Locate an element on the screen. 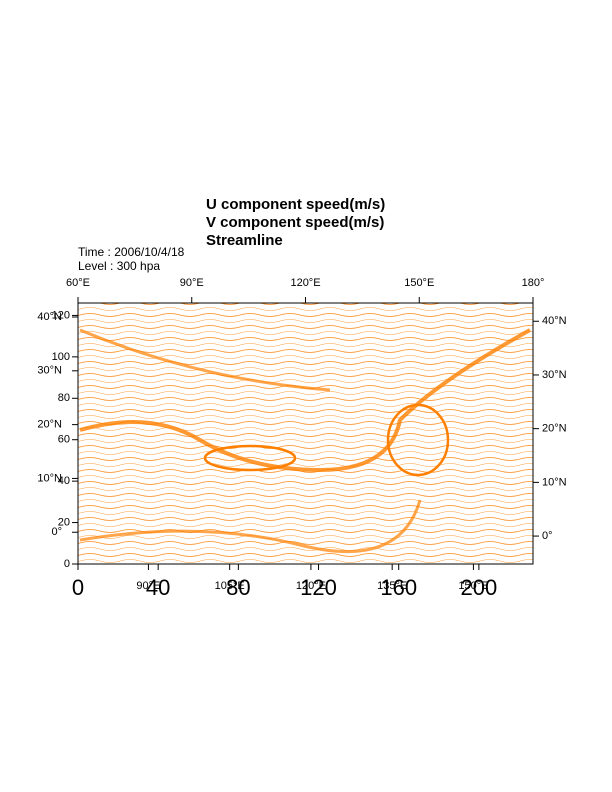 The height and width of the screenshot is (792, 612). x-tick-label: 160 is located at coordinates (398, 587).